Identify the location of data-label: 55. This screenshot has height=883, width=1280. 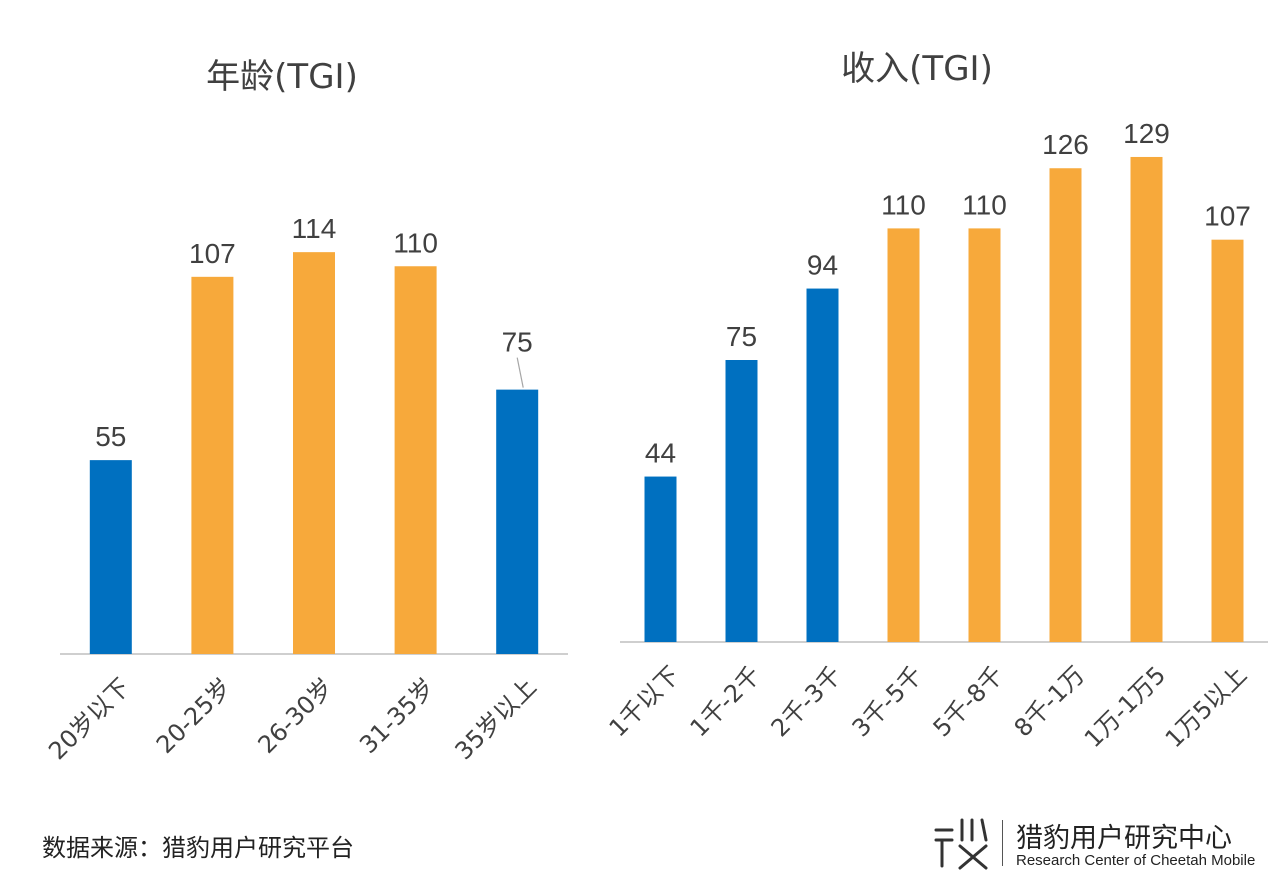
(110, 436).